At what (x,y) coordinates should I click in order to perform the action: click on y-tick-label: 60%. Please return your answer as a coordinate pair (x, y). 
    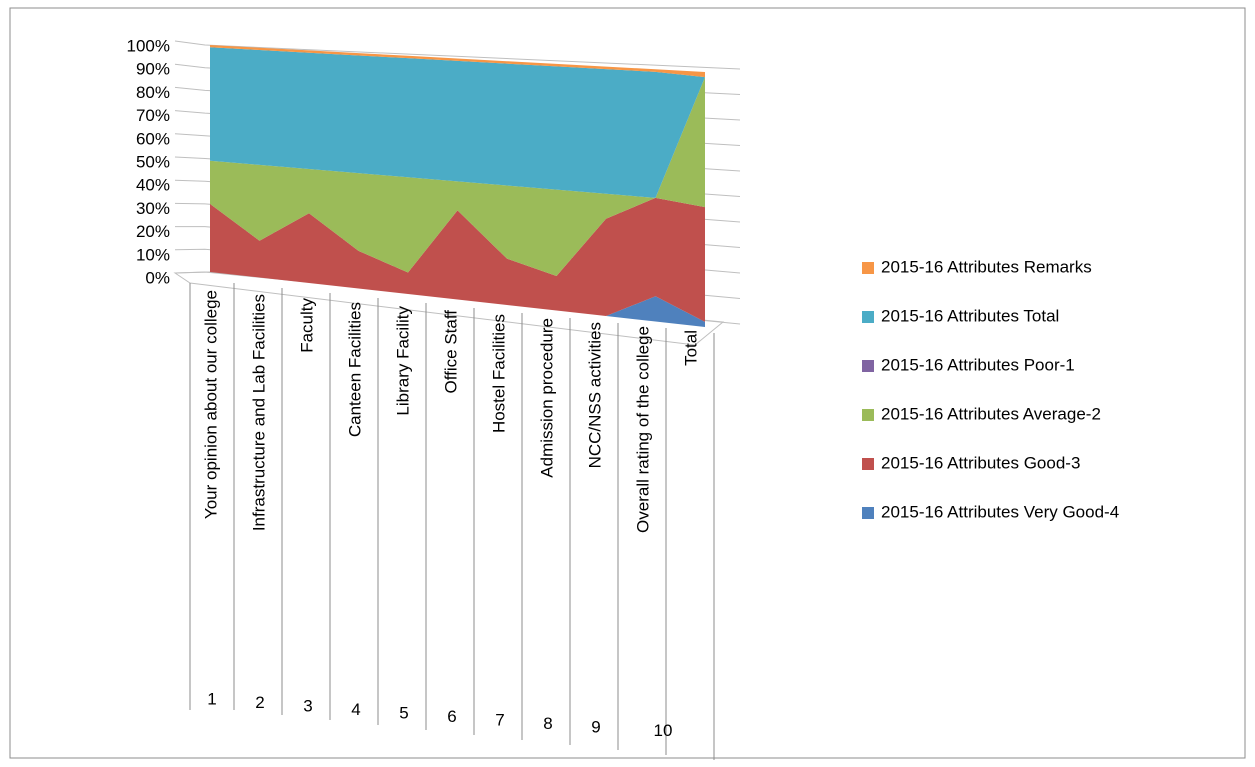
    Looking at the image, I should click on (153, 138).